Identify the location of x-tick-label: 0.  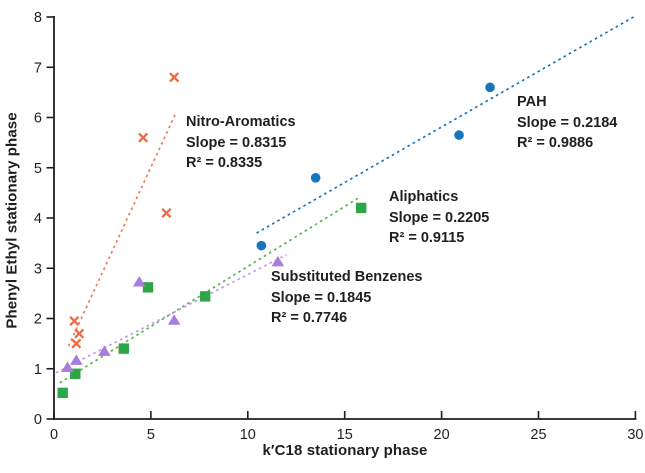
(54, 435).